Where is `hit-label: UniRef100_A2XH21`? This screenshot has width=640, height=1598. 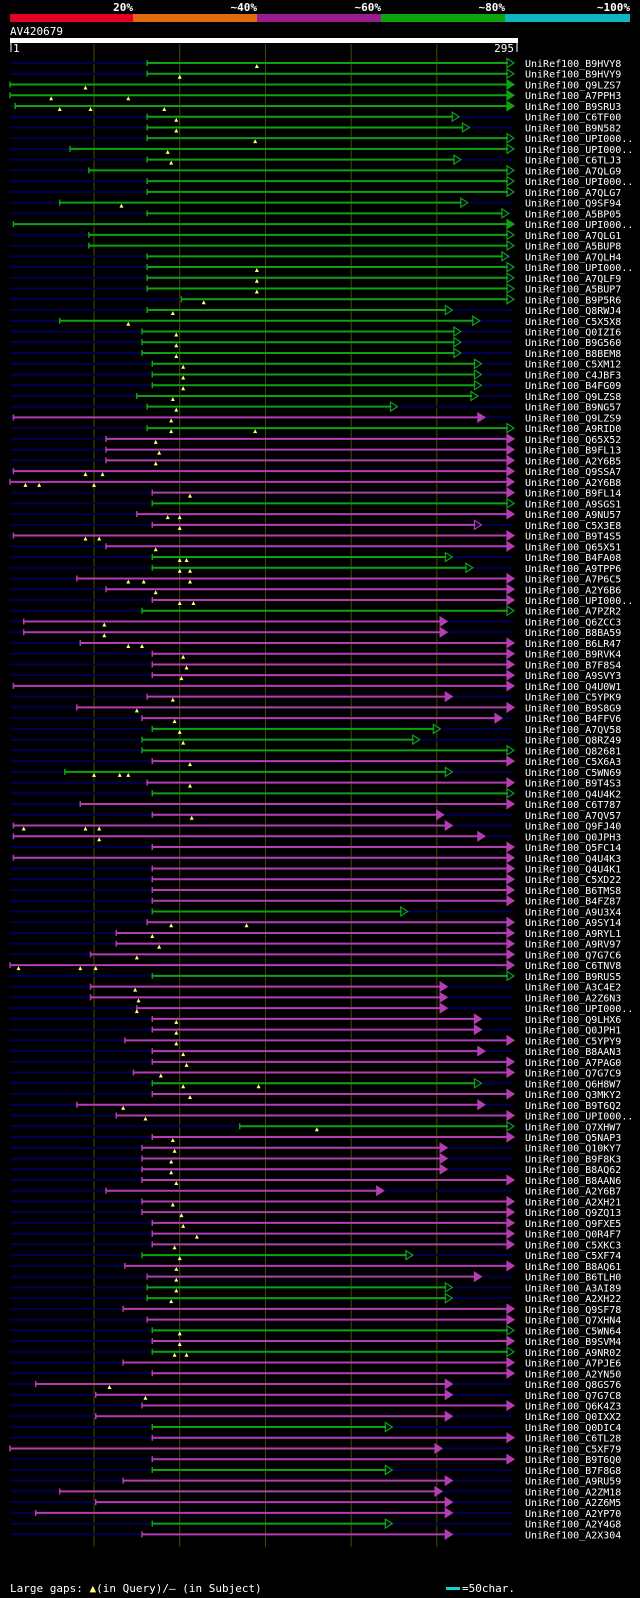
hit-label: UniRef100_A2XH21 is located at coordinates (573, 1202).